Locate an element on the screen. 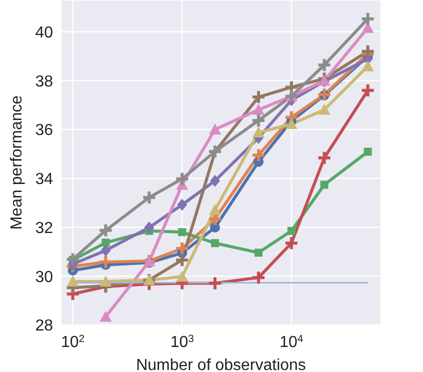 This screenshot has height=372, width=423. y-tick-label: 32 is located at coordinates (44, 228).